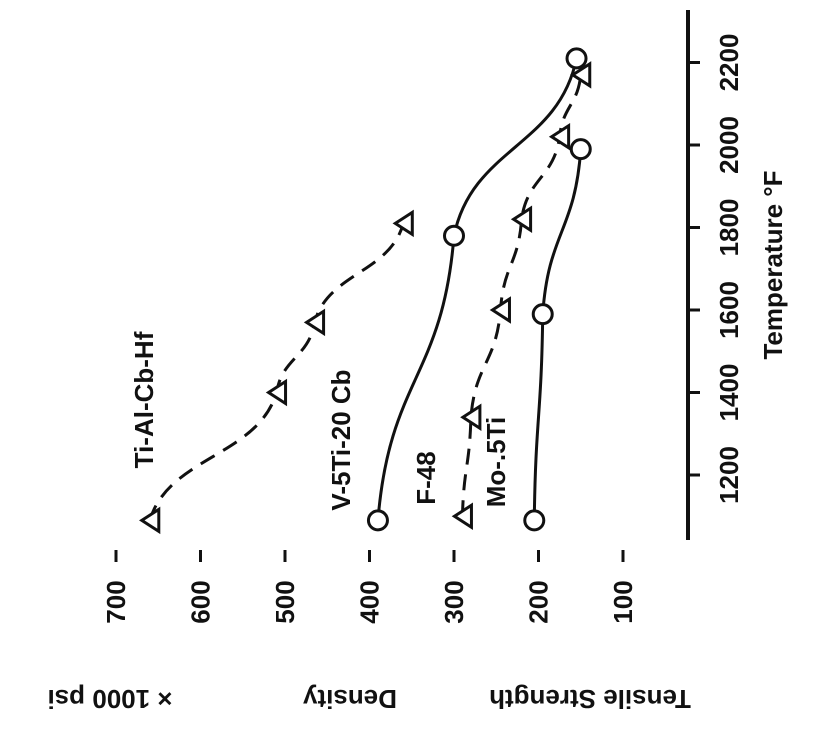  Describe the element at coordinates (729, 393) in the screenshot. I see `temperature-tick-label-1400: 1400` at that location.